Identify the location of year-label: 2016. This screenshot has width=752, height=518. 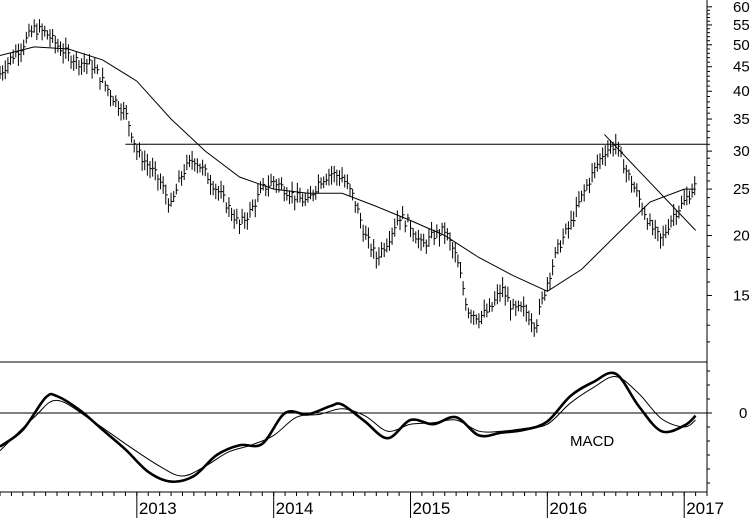
(568, 508).